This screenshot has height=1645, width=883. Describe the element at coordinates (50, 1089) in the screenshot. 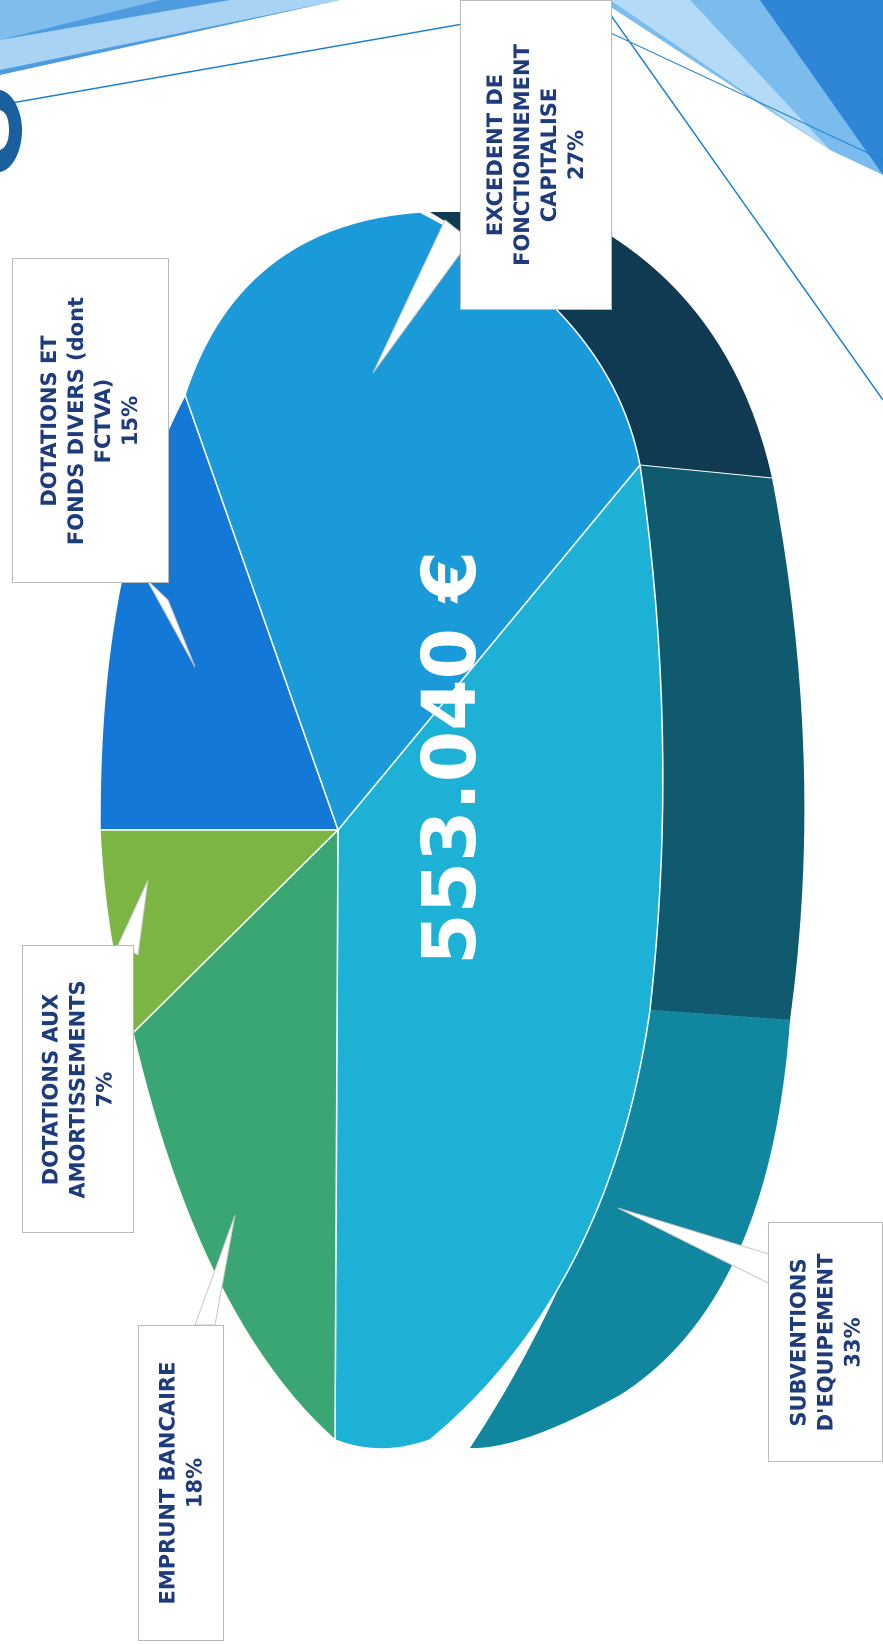

I see `label-dotations-amortissements-line-1: DOTATIONS AUX` at that location.